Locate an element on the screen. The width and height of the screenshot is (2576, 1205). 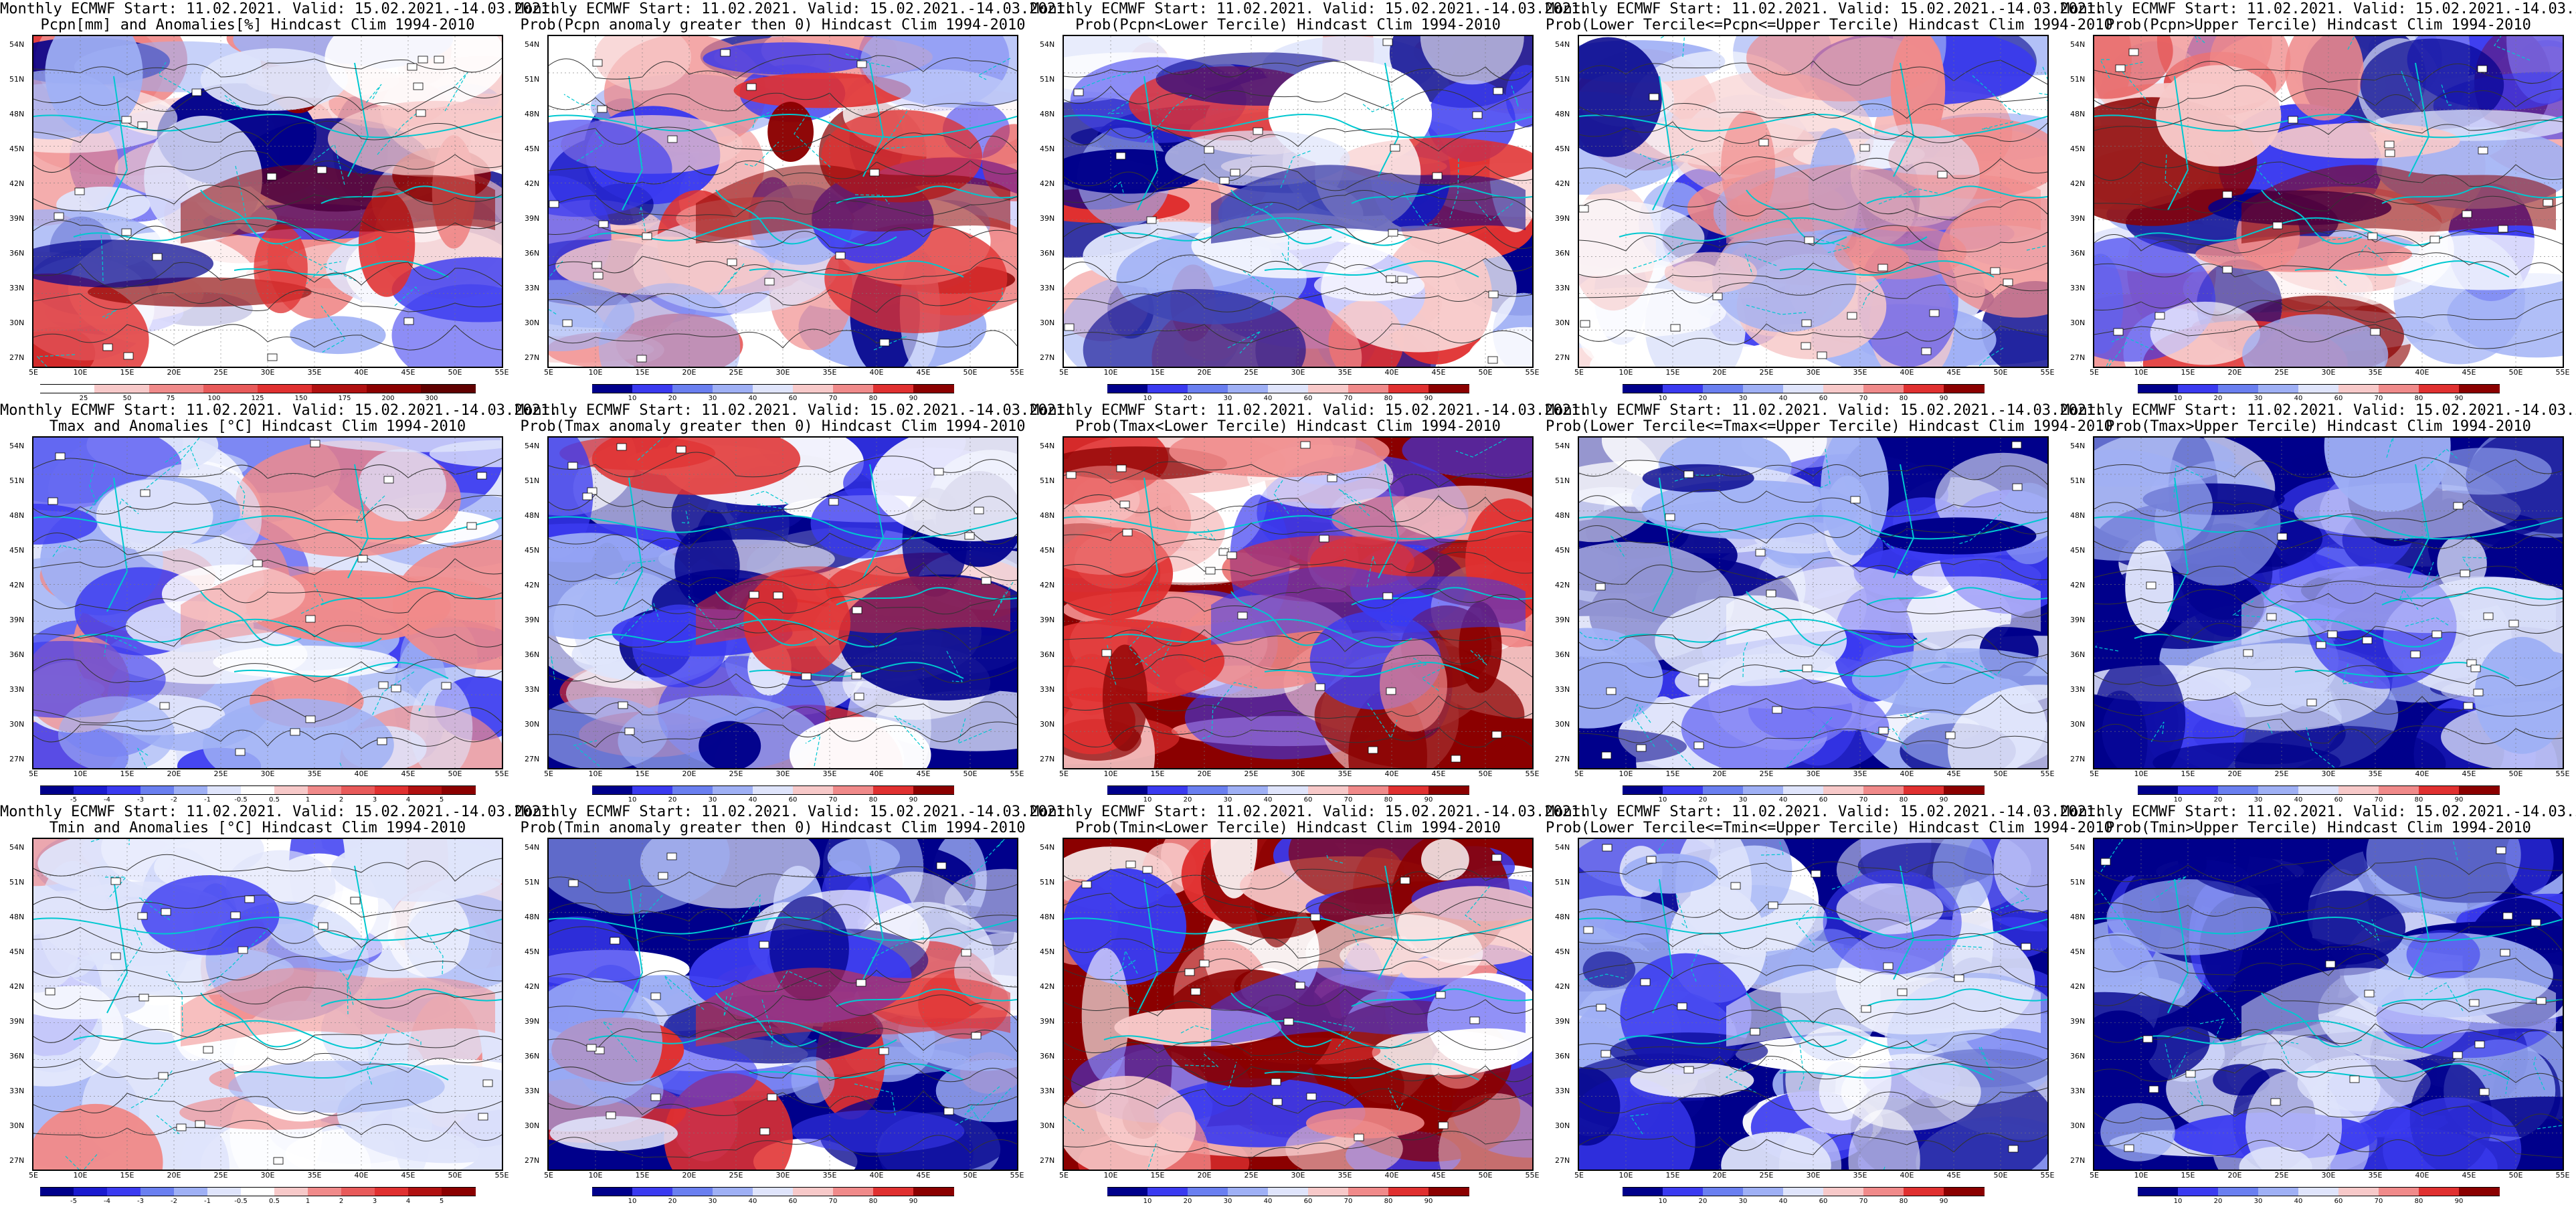
colorbar-tick-label: 90 is located at coordinates (2459, 1201).